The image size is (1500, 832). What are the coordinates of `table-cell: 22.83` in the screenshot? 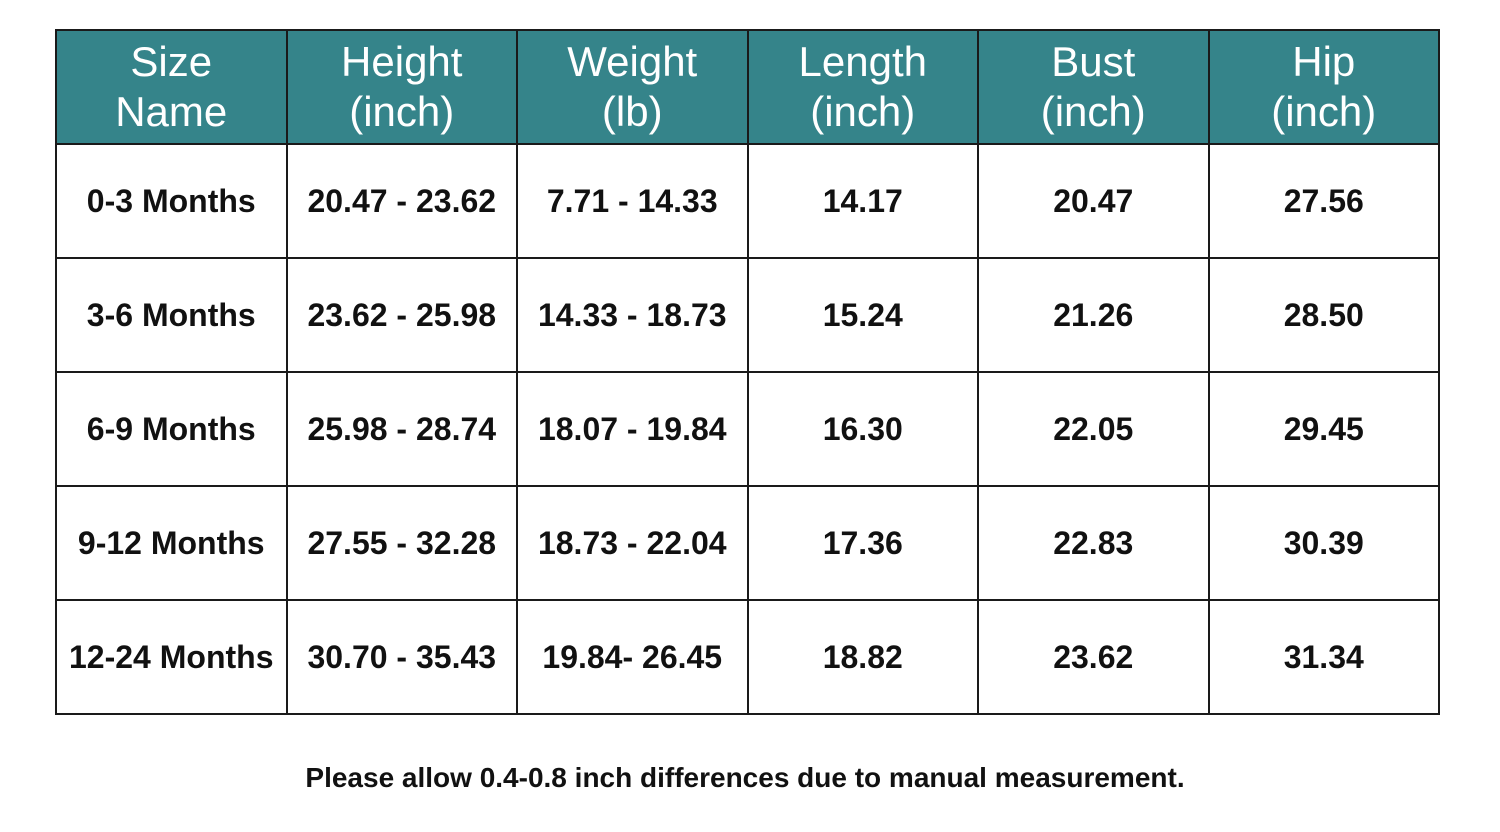 It's located at (1093, 543).